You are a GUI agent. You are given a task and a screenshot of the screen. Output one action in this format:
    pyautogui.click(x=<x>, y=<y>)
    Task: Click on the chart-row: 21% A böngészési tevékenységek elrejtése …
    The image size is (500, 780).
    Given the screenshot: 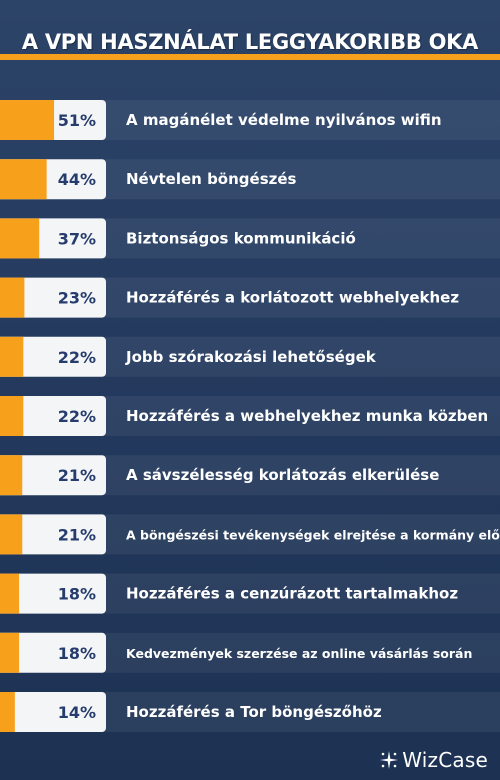 What is the action you would take?
    pyautogui.click(x=250, y=534)
    